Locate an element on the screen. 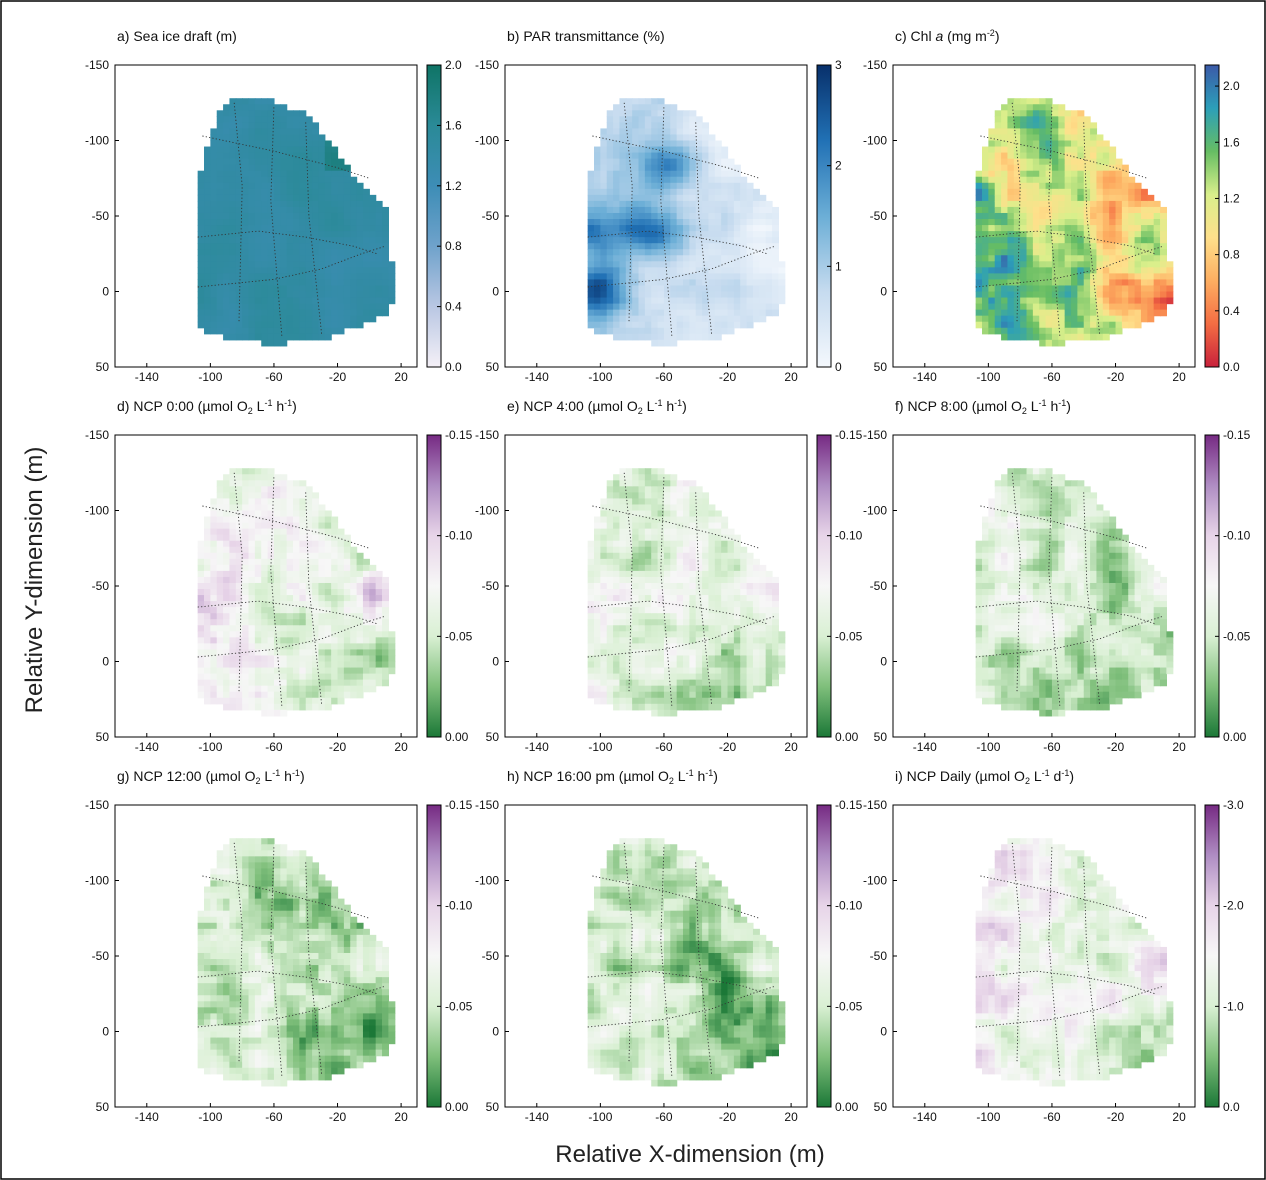 The height and width of the screenshot is (1180, 1266). y-tick-label: 50 is located at coordinates (103, 737).